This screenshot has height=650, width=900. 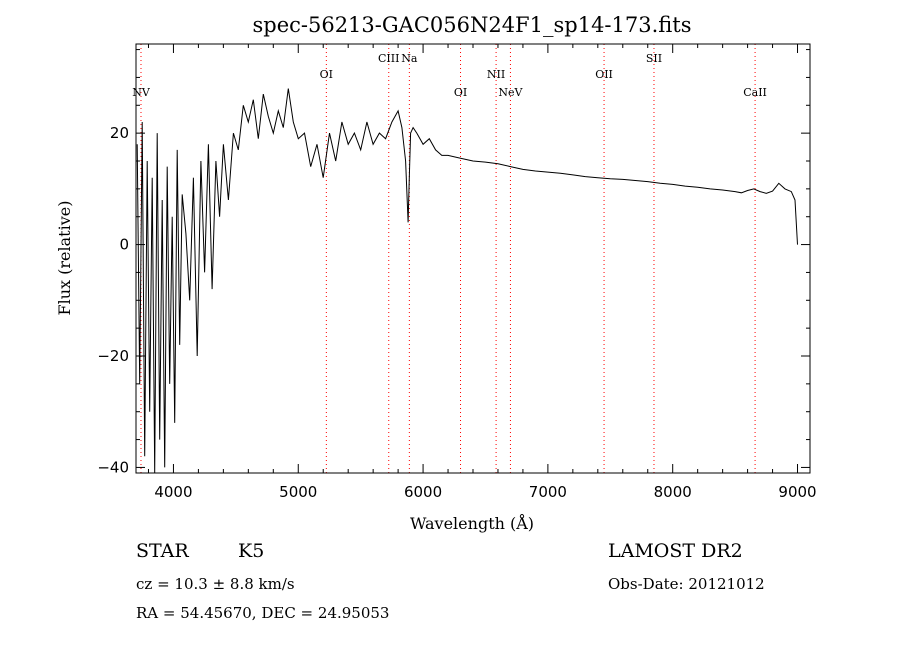 What do you see at coordinates (251, 551) in the screenshot?
I see `subclass: K5` at bounding box center [251, 551].